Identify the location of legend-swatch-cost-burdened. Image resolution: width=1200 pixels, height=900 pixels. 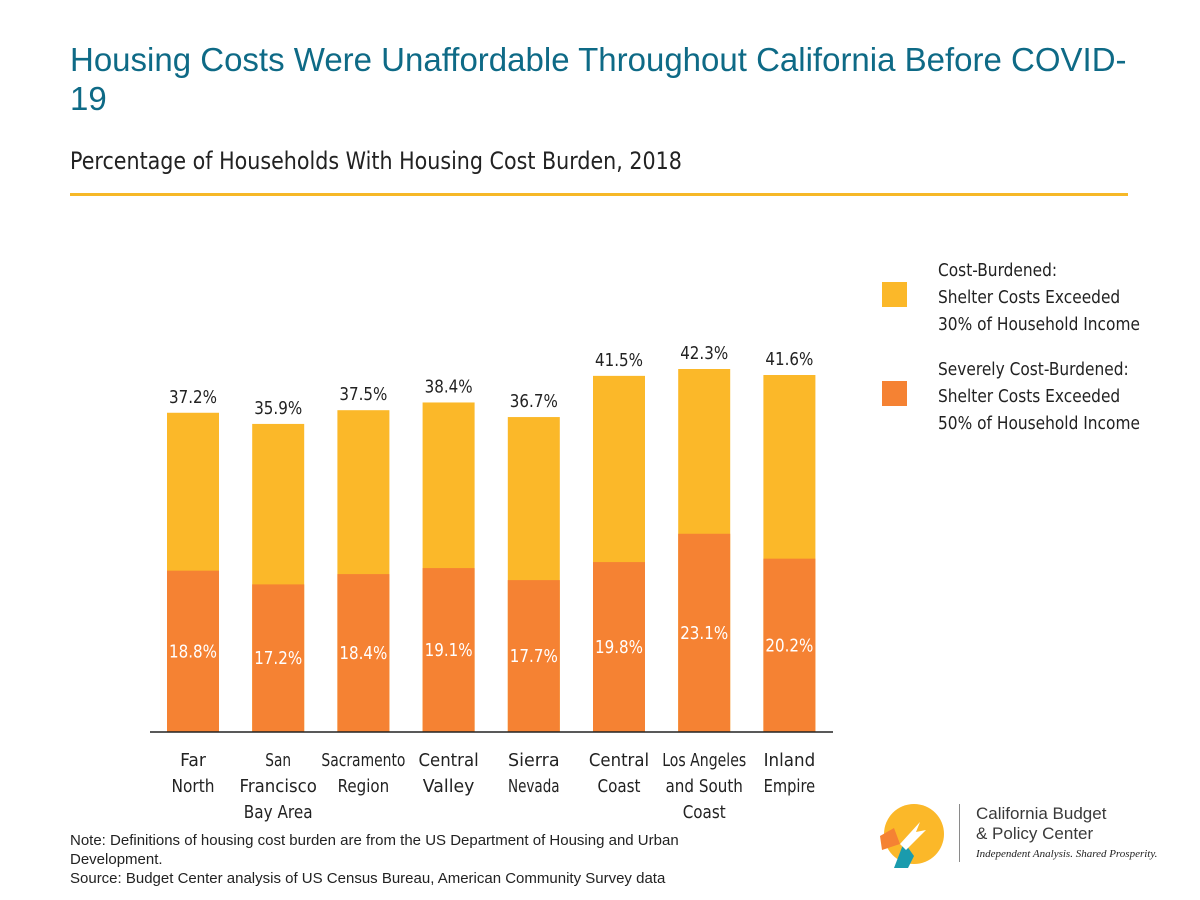
(894, 294).